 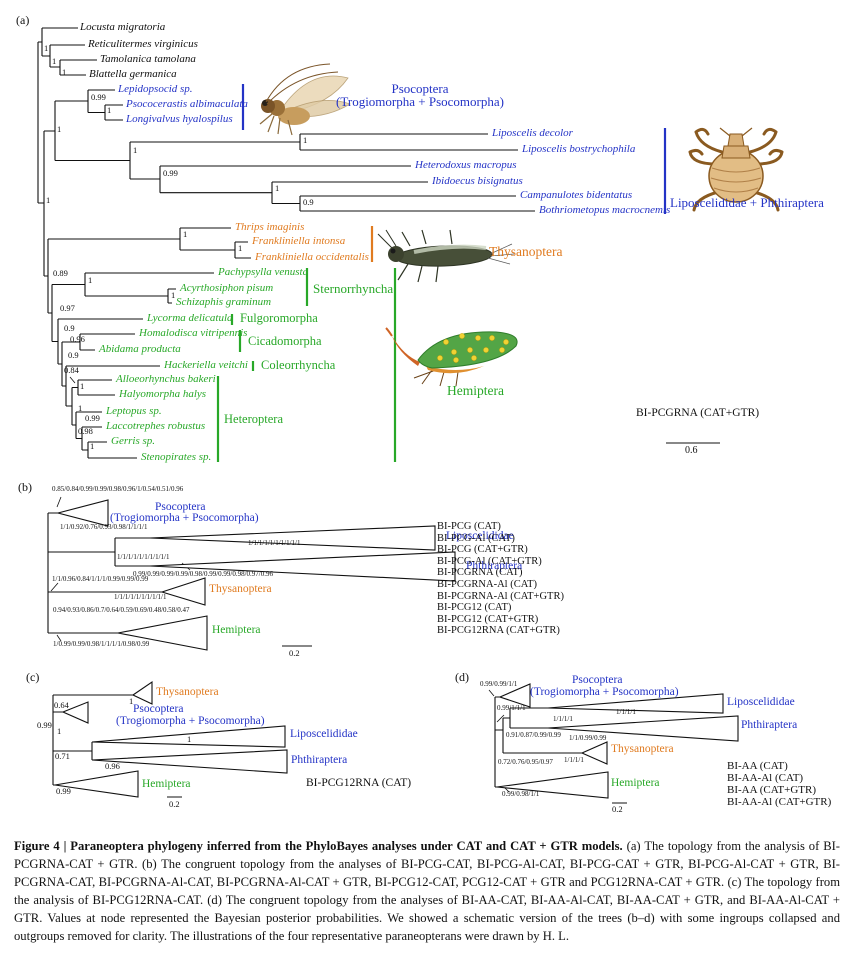 I want to click on model-label: BI-PCG-Al (CAT), so click(x=476, y=538).